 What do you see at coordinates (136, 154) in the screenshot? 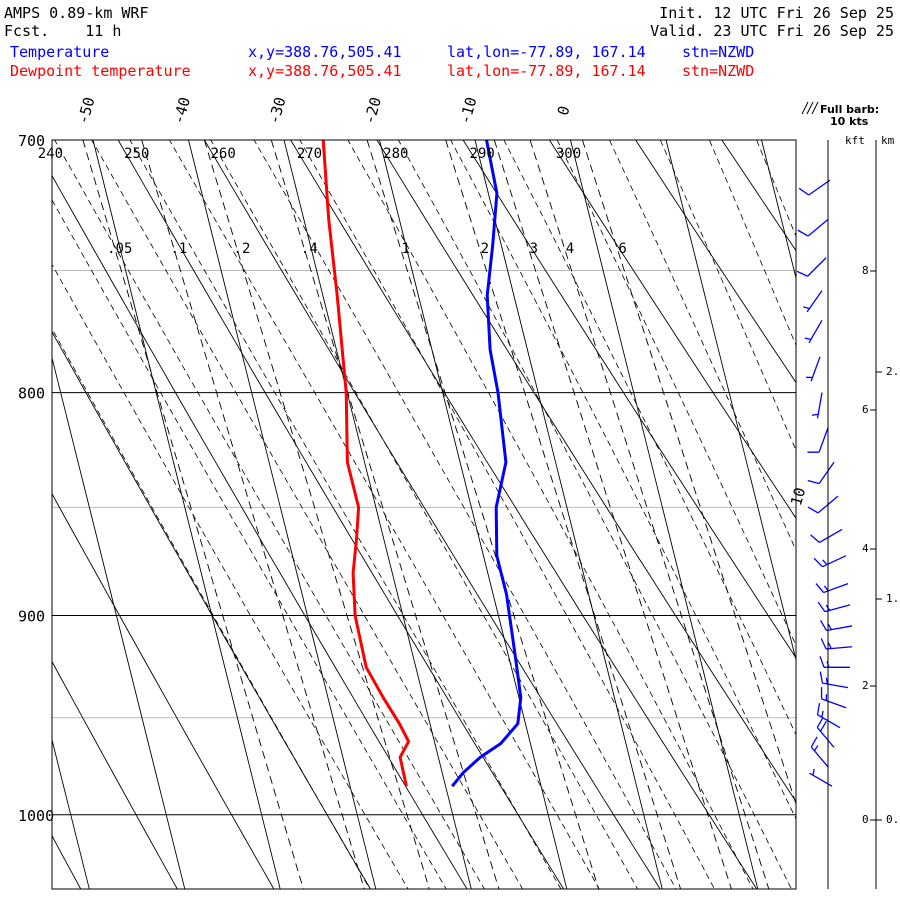
I see `dry-adiabat-label: 250` at bounding box center [136, 154].